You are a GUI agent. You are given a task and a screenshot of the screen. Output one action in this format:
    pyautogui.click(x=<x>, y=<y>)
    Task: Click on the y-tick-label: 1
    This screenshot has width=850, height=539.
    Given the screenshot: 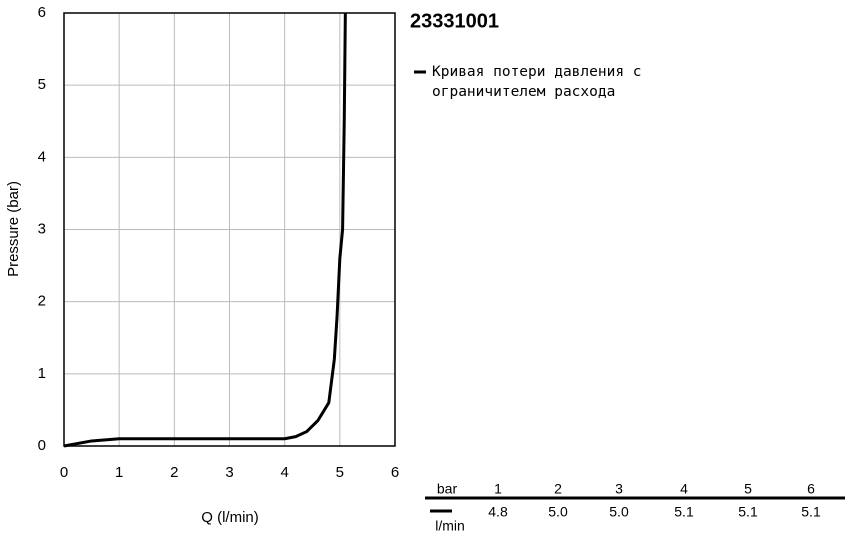 What is the action you would take?
    pyautogui.click(x=42, y=373)
    